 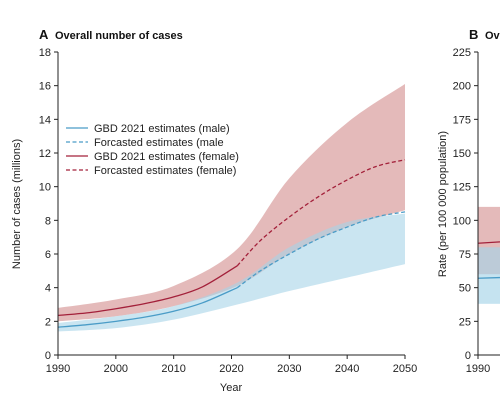 I want to click on panel-b-letter: B, so click(x=473, y=34).